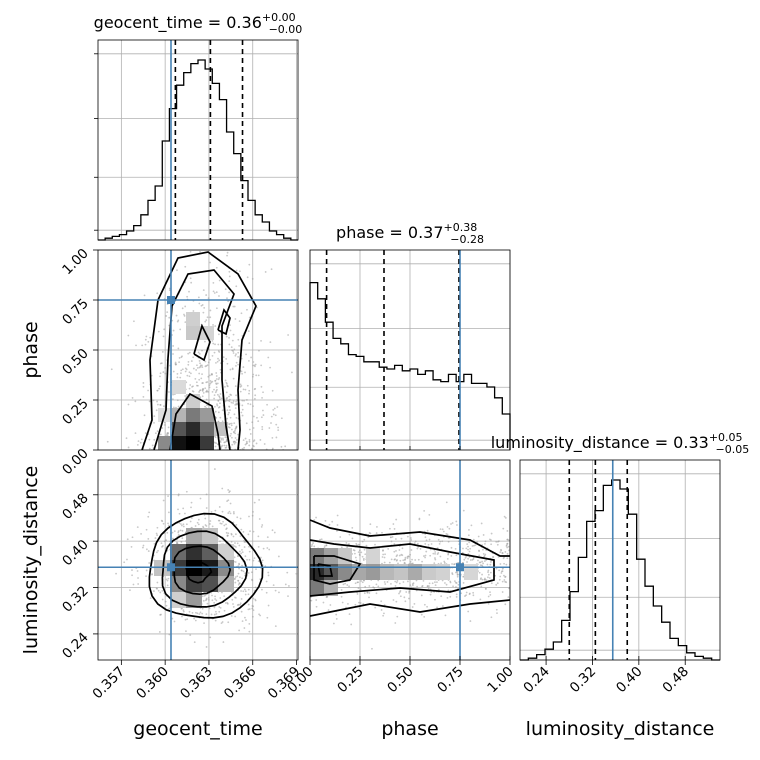  What do you see at coordinates (199, 350) in the screenshot?
I see `panel-geocent_time-vs-phase` at bounding box center [199, 350].